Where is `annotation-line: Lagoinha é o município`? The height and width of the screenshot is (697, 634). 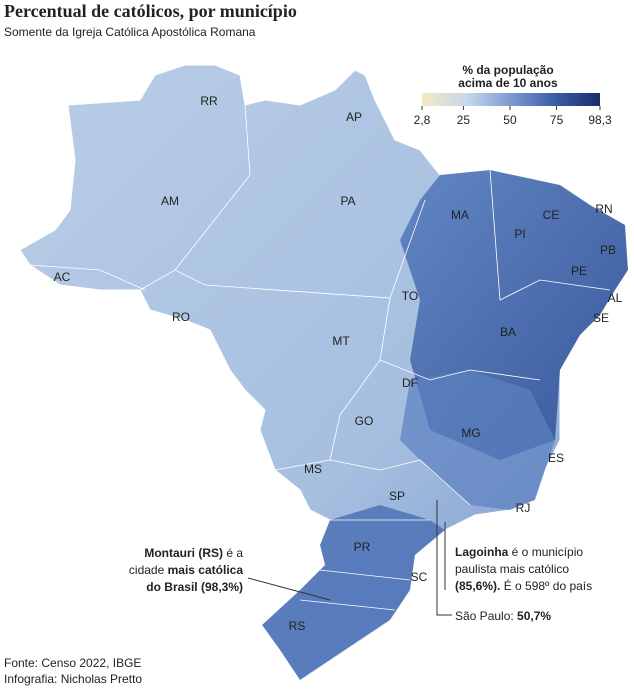
annotation-line: Lagoinha é o município is located at coordinates (519, 552).